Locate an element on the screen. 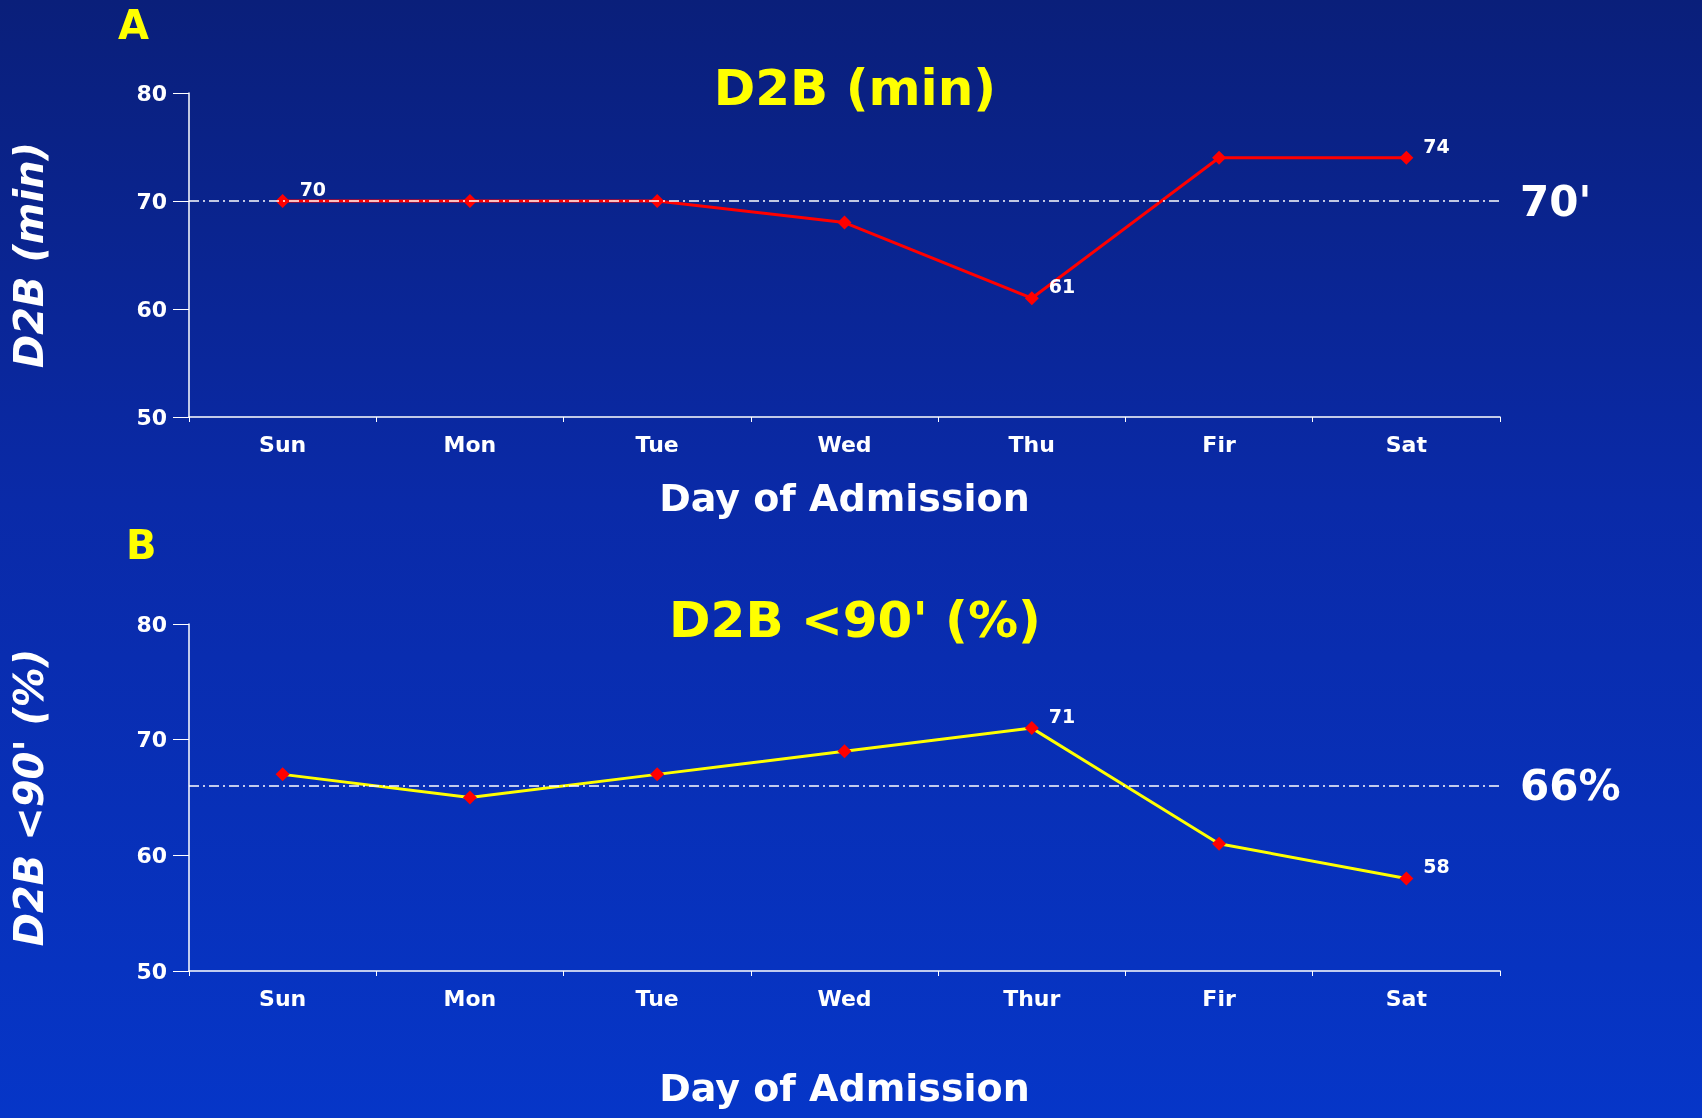  chart-title: D2B <90' (%) is located at coordinates (855, 620).